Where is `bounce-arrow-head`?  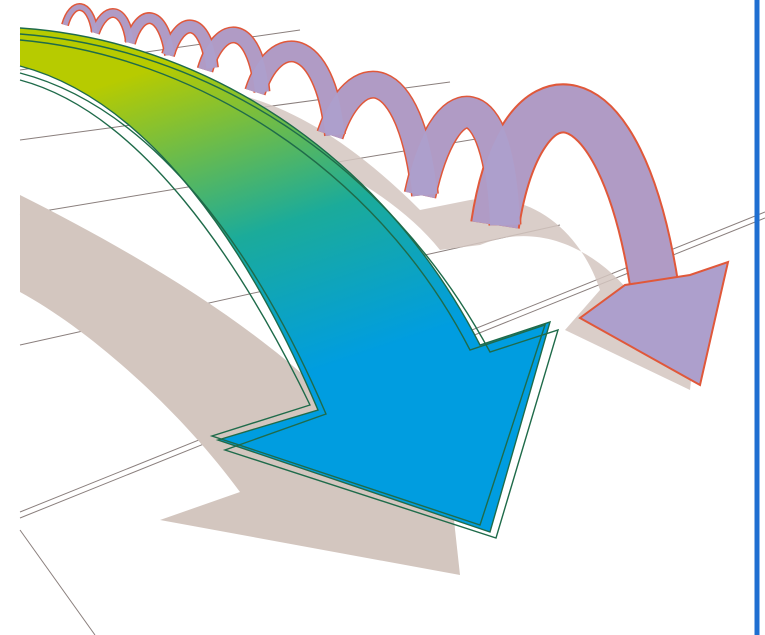 bounce-arrow-head is located at coordinates (654, 323).